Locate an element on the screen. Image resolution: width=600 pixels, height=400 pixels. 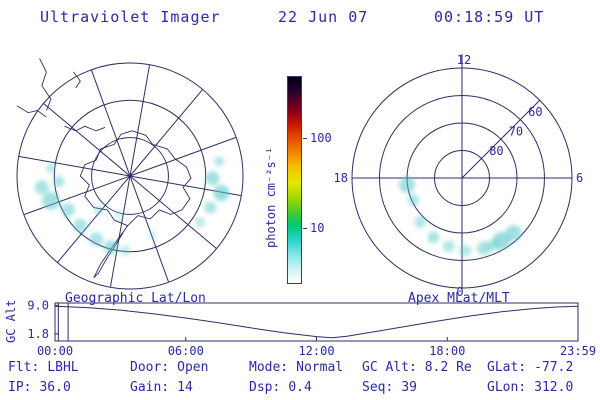
apex-panel-label: Apex MLat/MLT is located at coordinates (459, 298).